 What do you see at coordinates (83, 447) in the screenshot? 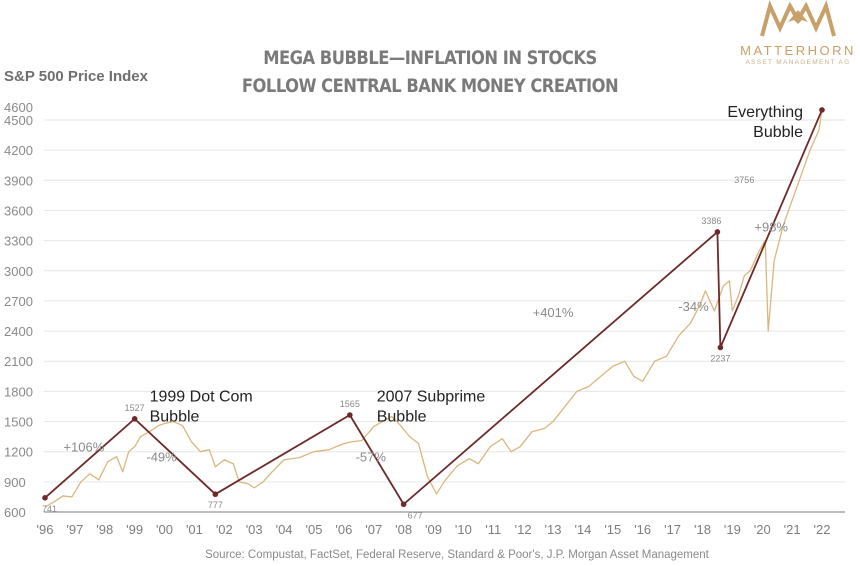
I see `percent-change-label: +106%` at bounding box center [83, 447].